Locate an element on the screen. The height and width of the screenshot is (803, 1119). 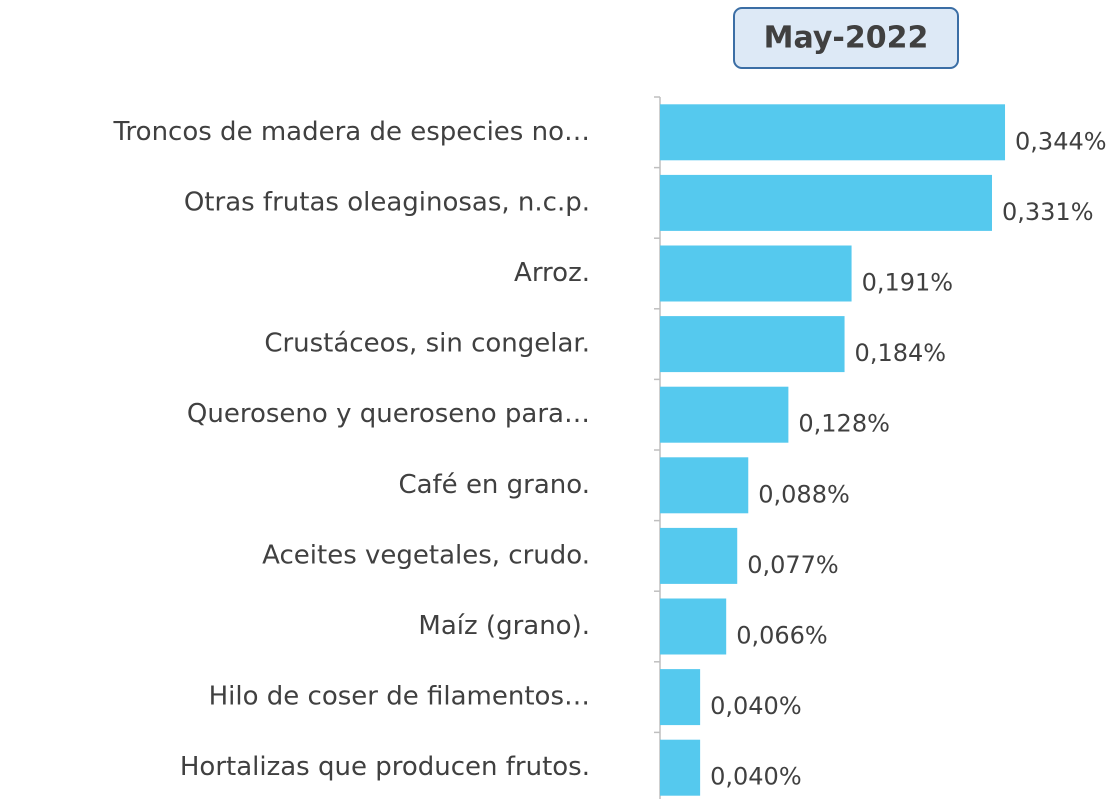
title-box is located at coordinates (846, 38).